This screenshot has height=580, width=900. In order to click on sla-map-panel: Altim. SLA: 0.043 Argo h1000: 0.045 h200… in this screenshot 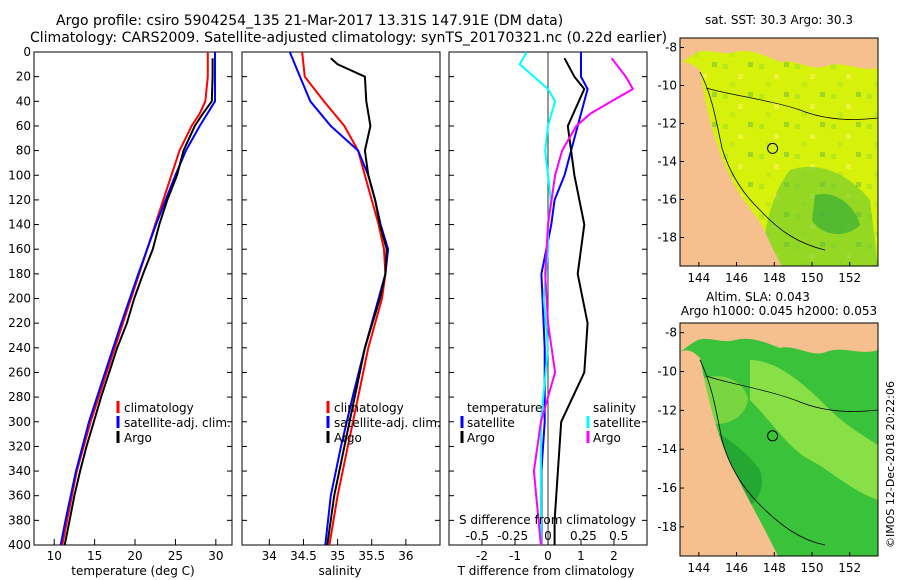, I will do `click(768, 432)`.